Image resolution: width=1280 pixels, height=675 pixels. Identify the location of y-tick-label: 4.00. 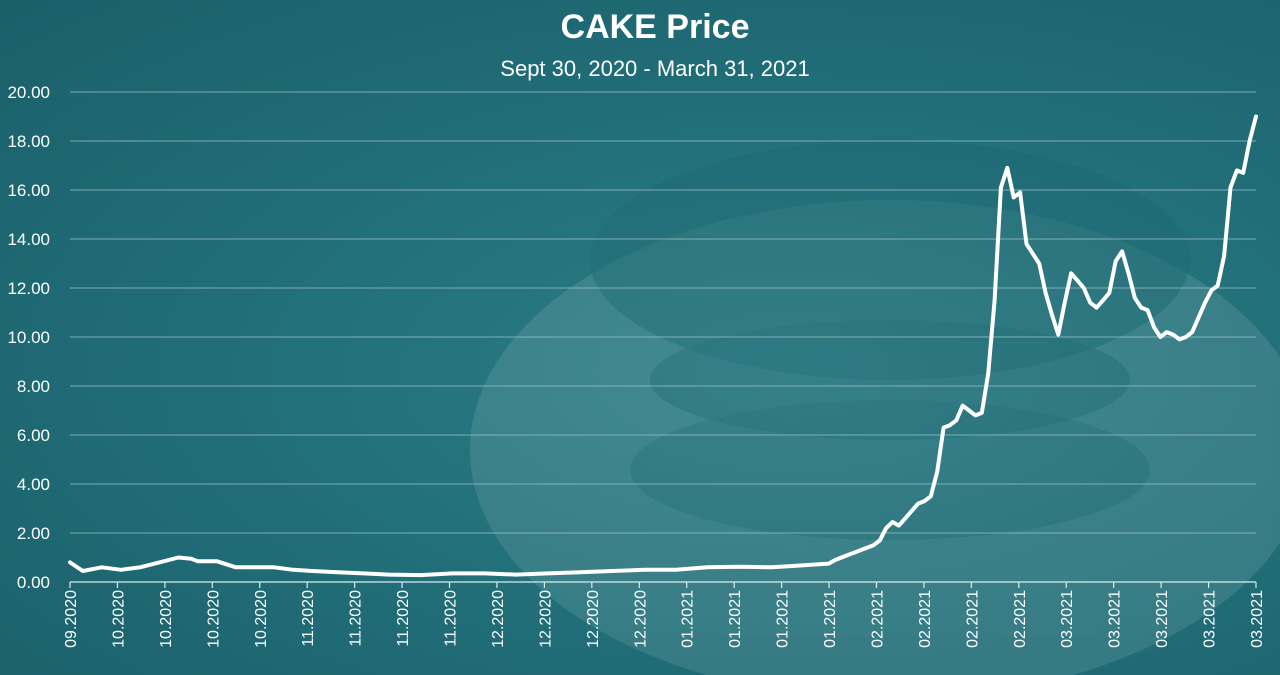
(33, 484).